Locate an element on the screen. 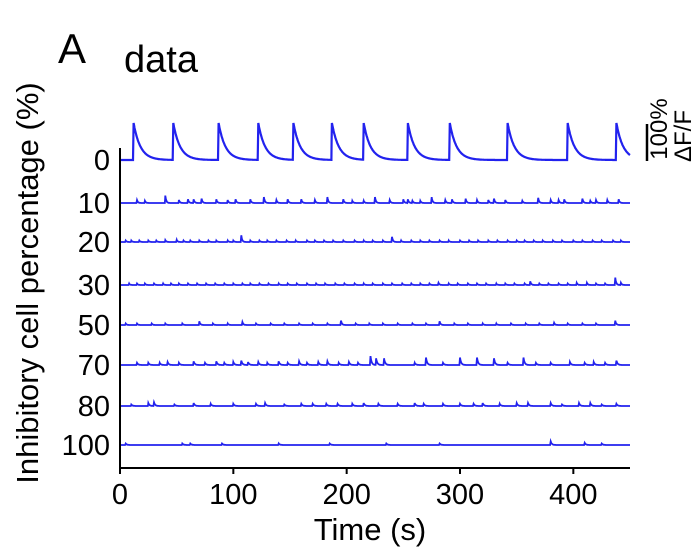 Image resolution: width=700 pixels, height=550 pixels. x-axis-label: Time (s) is located at coordinates (370, 529).